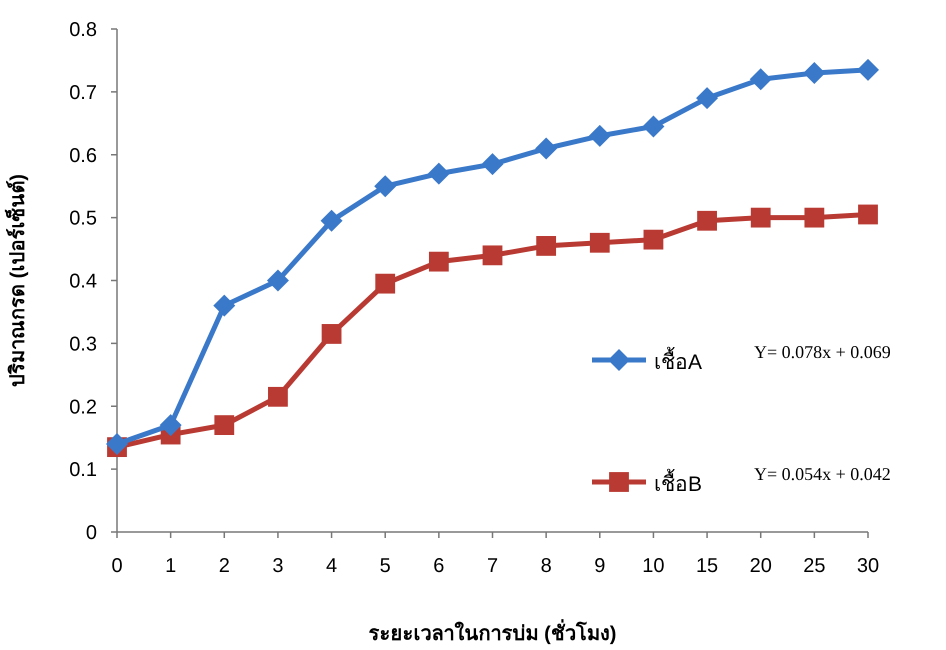 The image size is (946, 650). I want to click on y-tick-label: 0.8, so click(83, 30).